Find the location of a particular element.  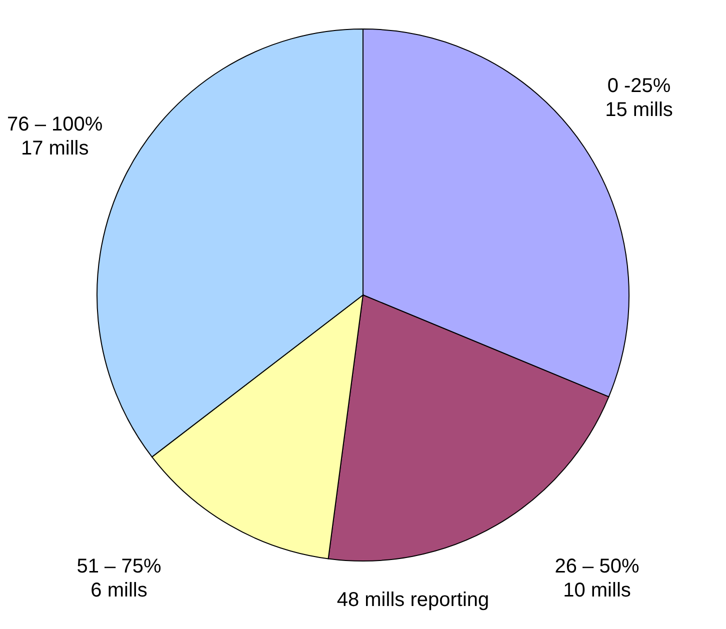

slice-label: 51 – 75% is located at coordinates (119, 567).